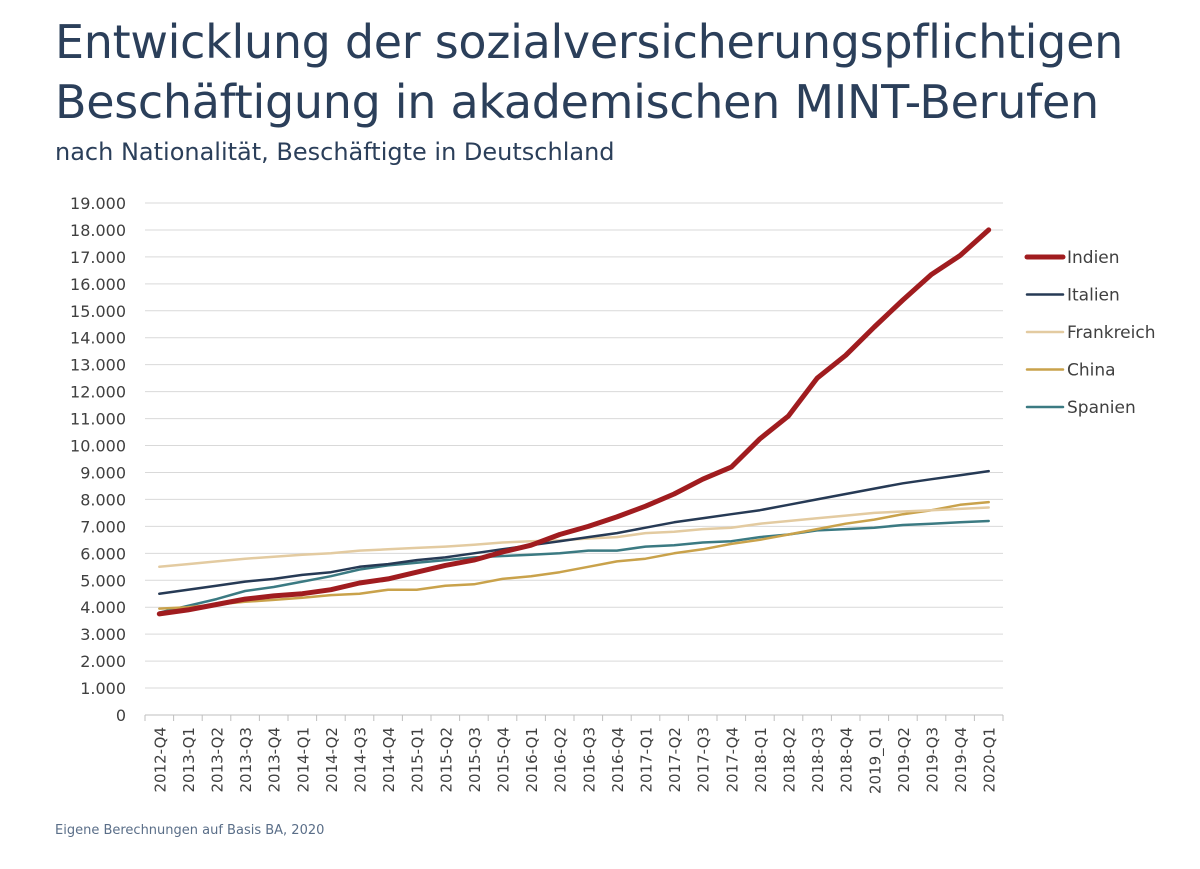 The image size is (1200, 869). What do you see at coordinates (418, 760) in the screenshot?
I see `x-tick-label: 2015-Q1` at bounding box center [418, 760].